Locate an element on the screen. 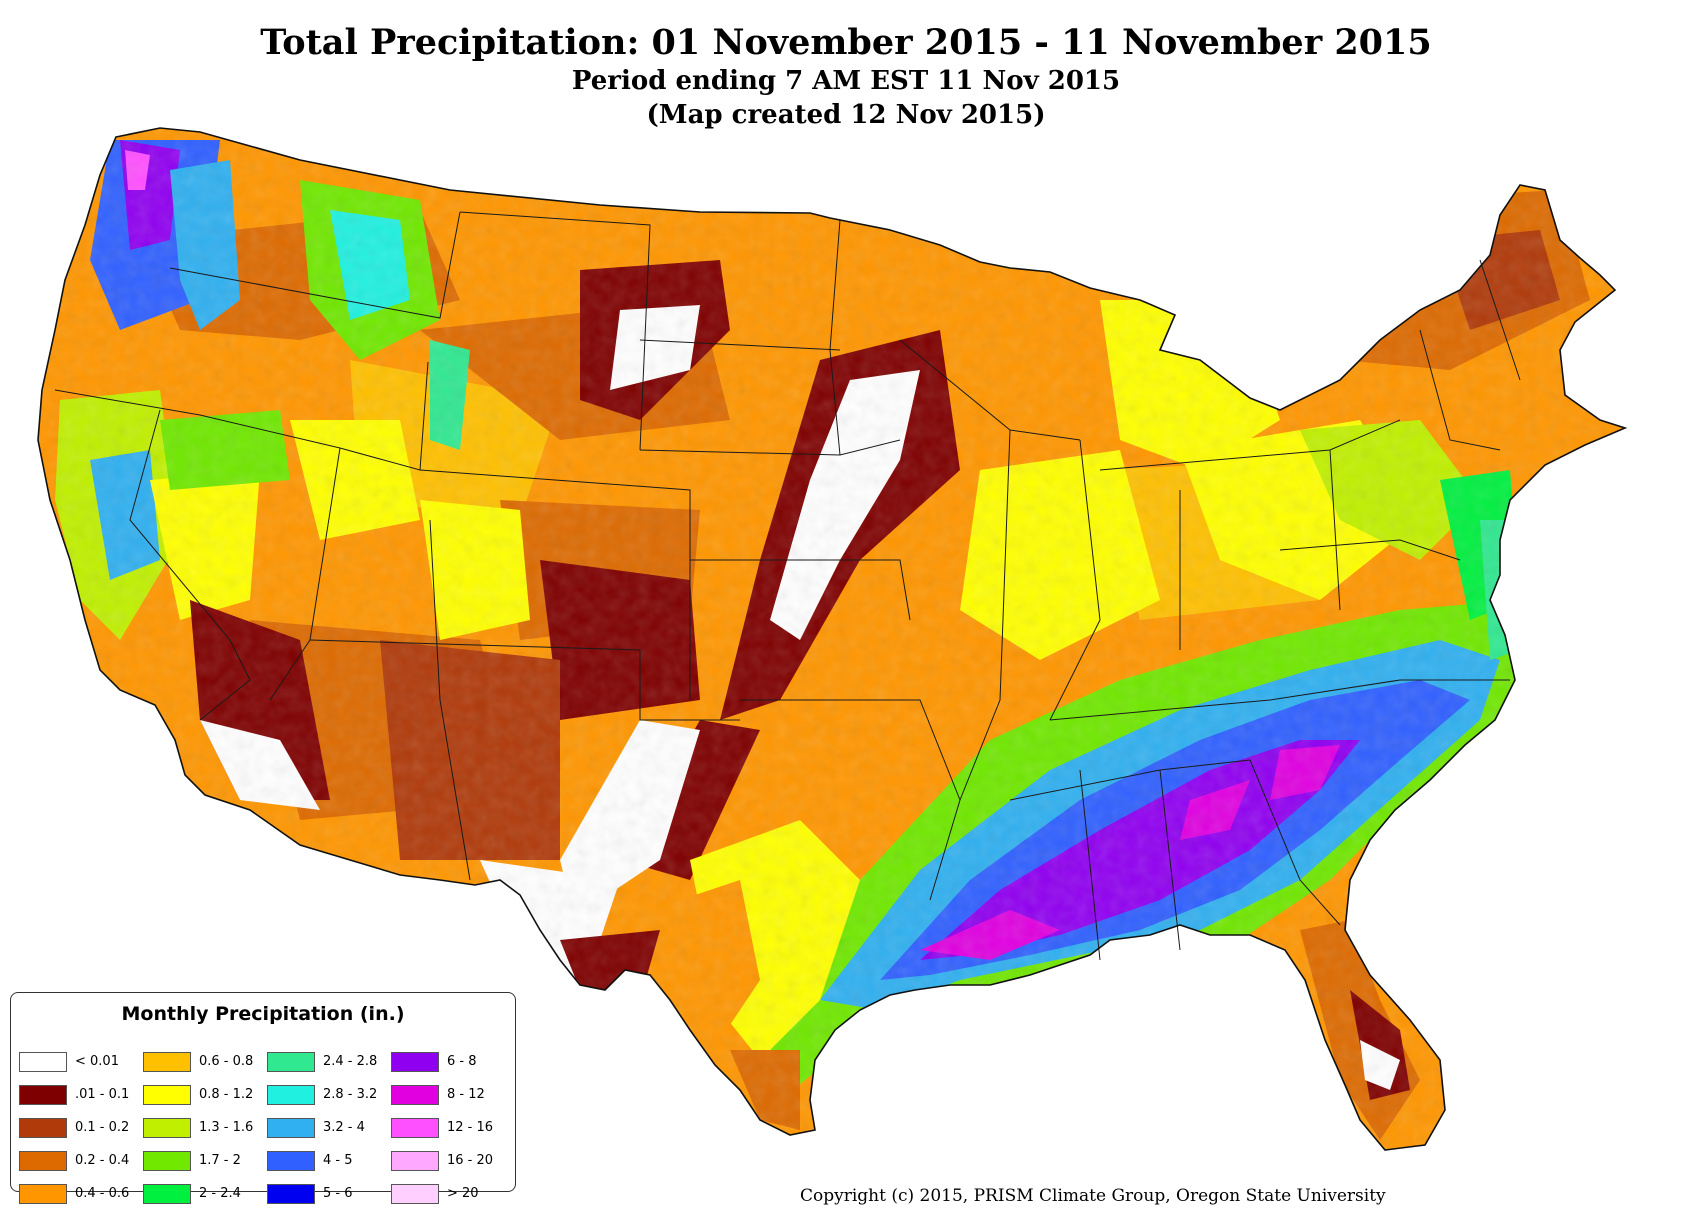 The image size is (1692, 1210). legend-item: 3.2 - 4 is located at coordinates (329, 1127).